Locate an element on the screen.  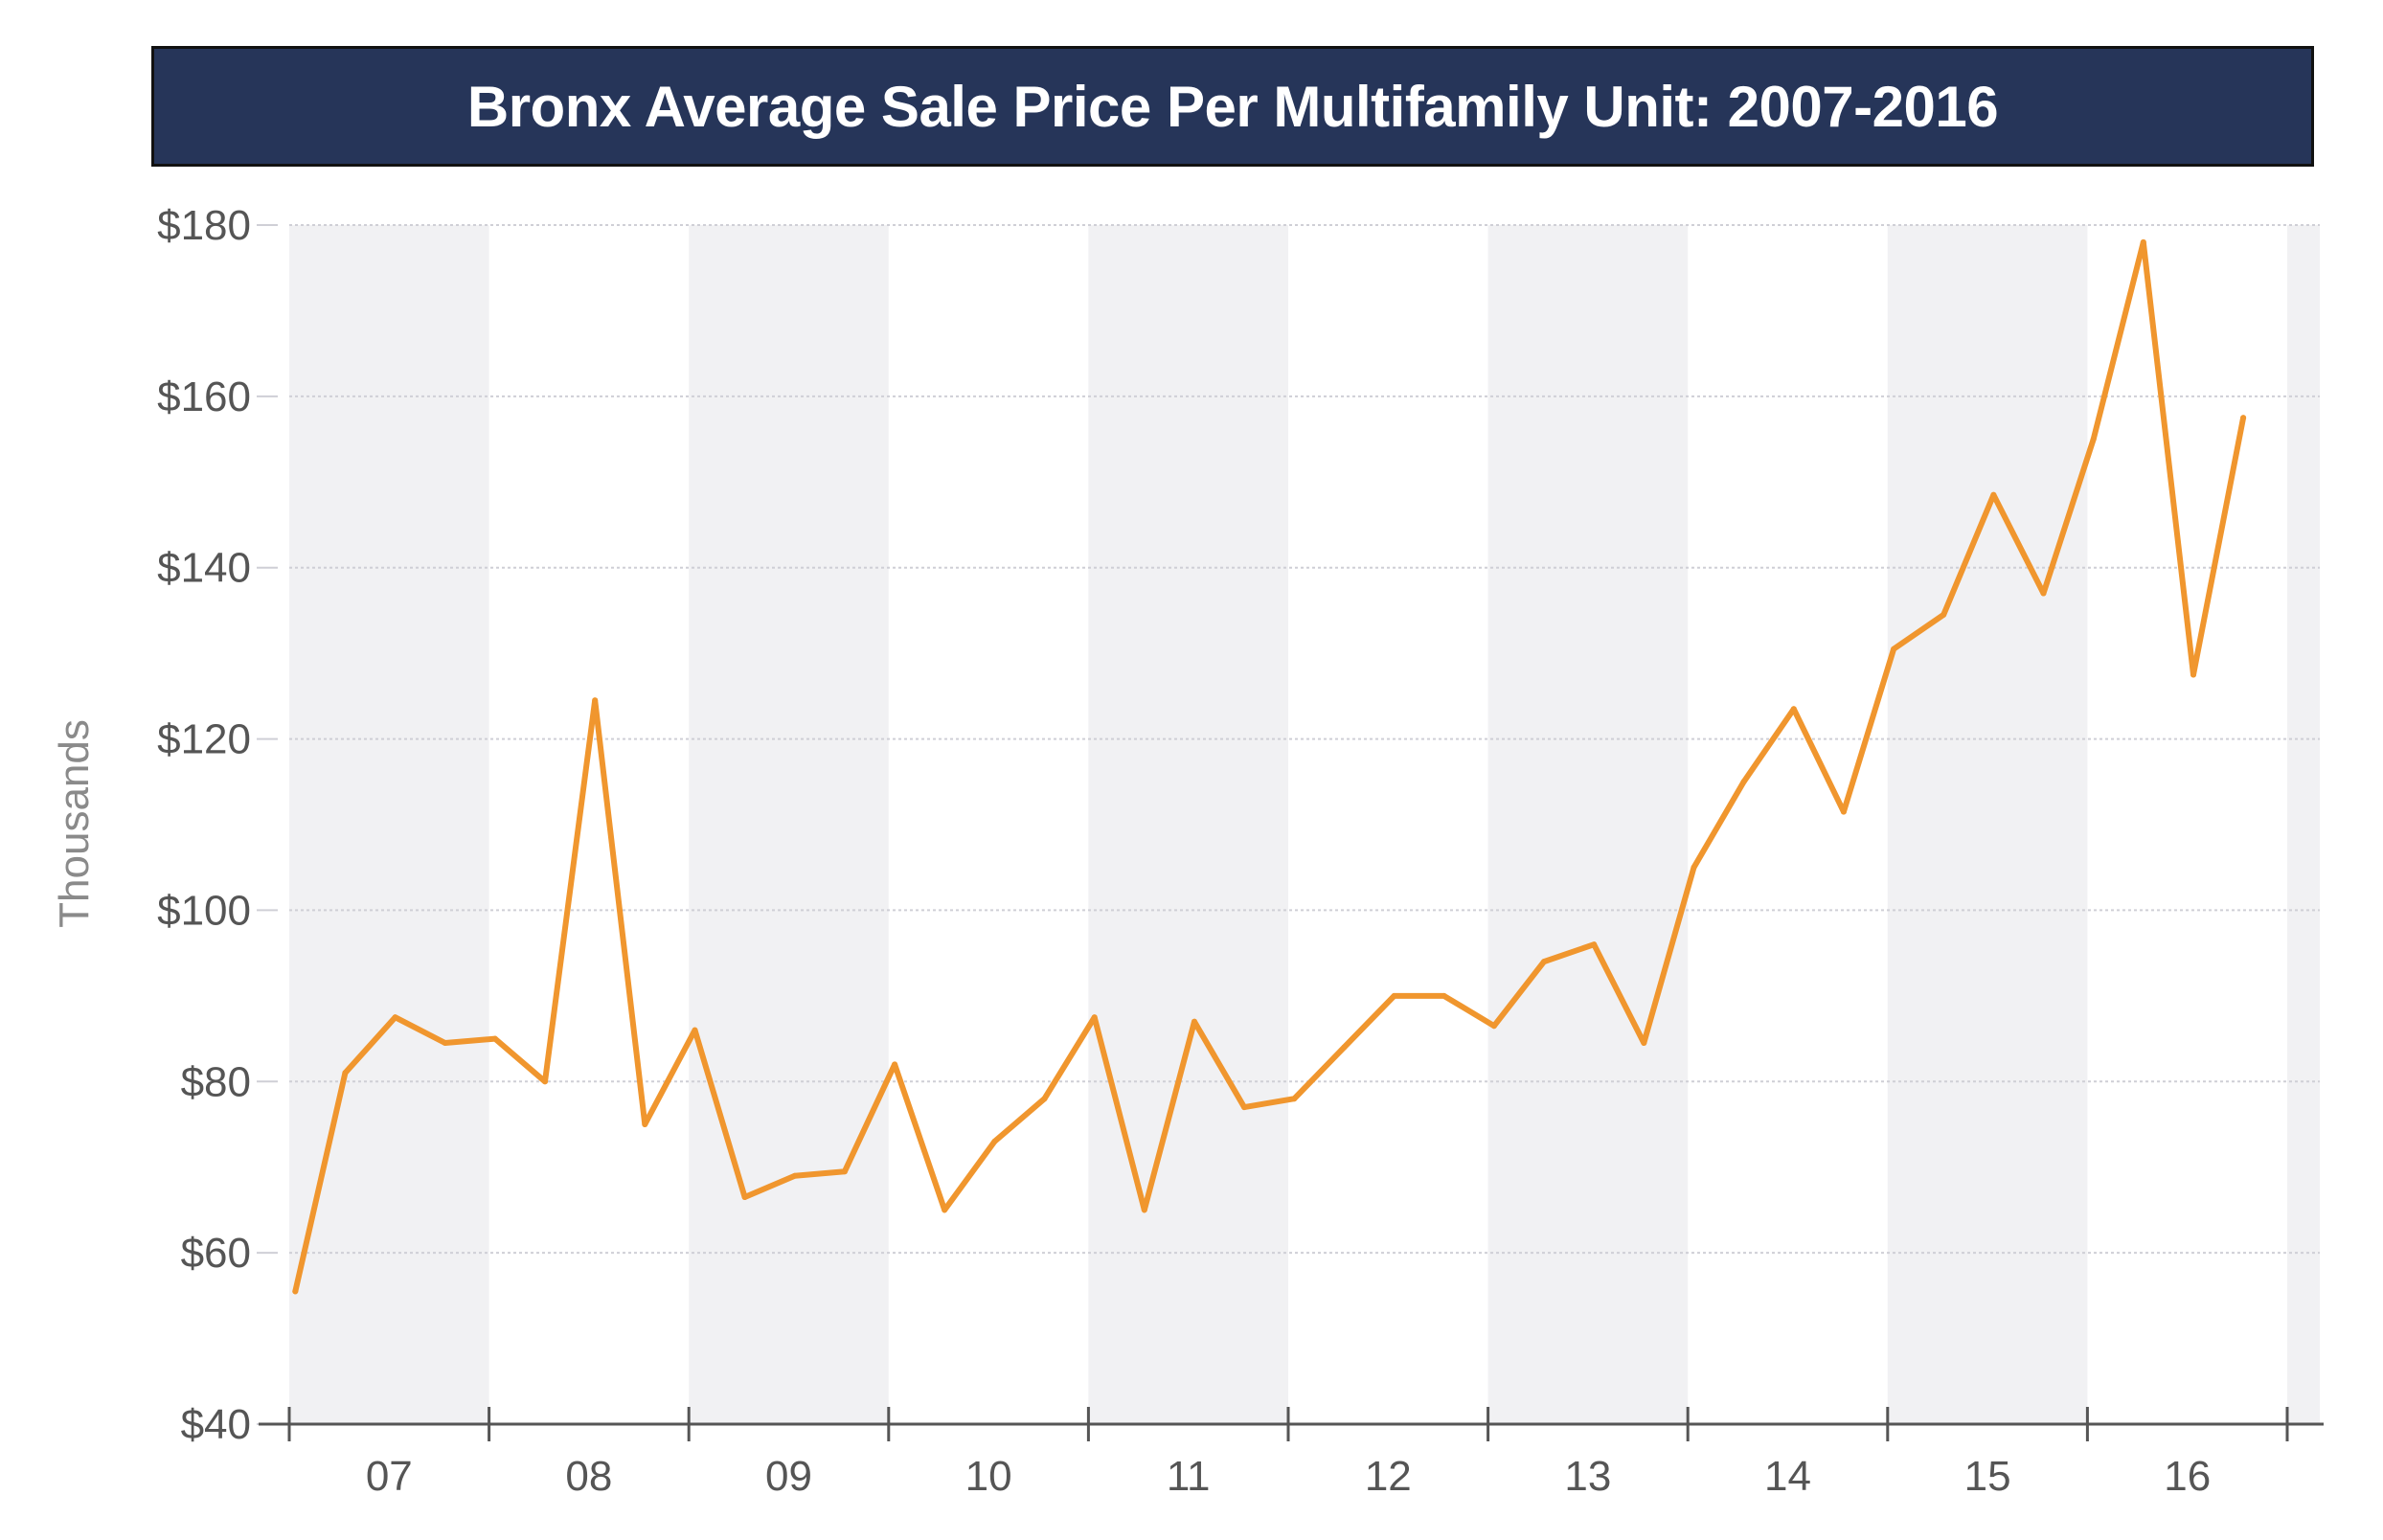
y-axis-title: Thousands is located at coordinates (74, 823).